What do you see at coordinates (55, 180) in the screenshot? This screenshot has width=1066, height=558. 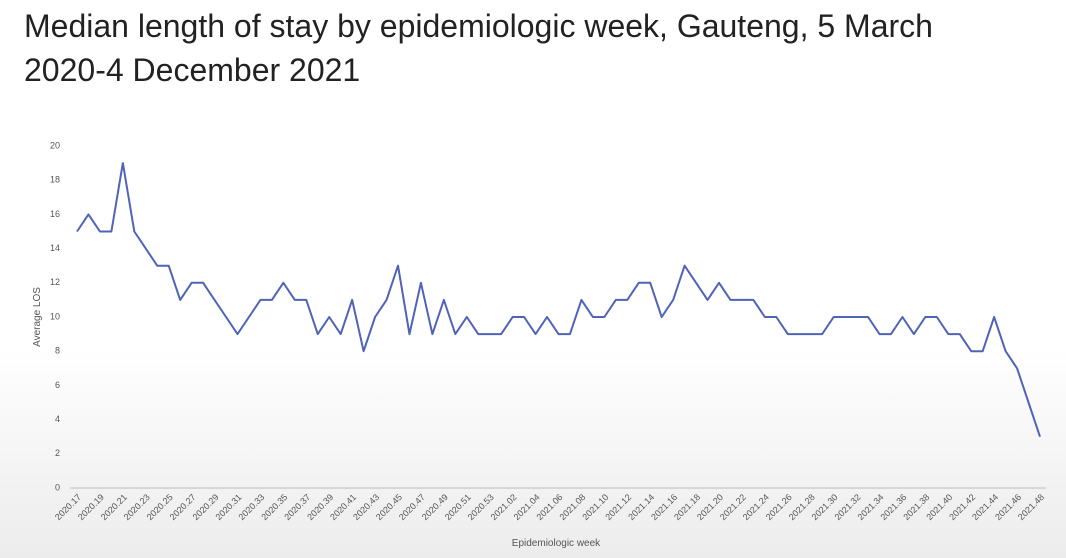 I see `y-tick-label: 18` at bounding box center [55, 180].